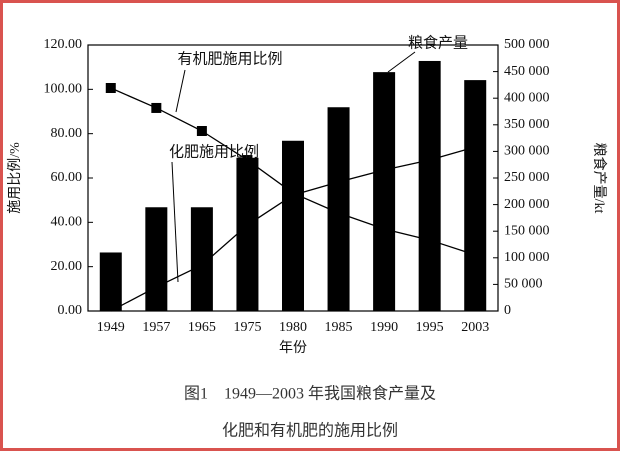  Describe the element at coordinates (384, 327) in the screenshot. I see `x-tick-label: 1990` at that location.